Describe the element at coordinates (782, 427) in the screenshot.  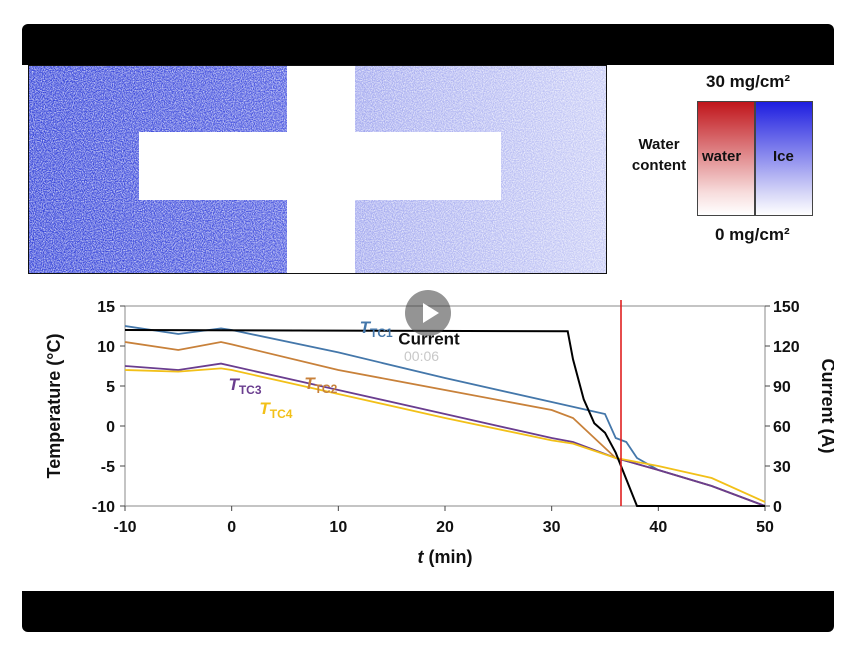
I see `y2-tick-label: 60` at that location.